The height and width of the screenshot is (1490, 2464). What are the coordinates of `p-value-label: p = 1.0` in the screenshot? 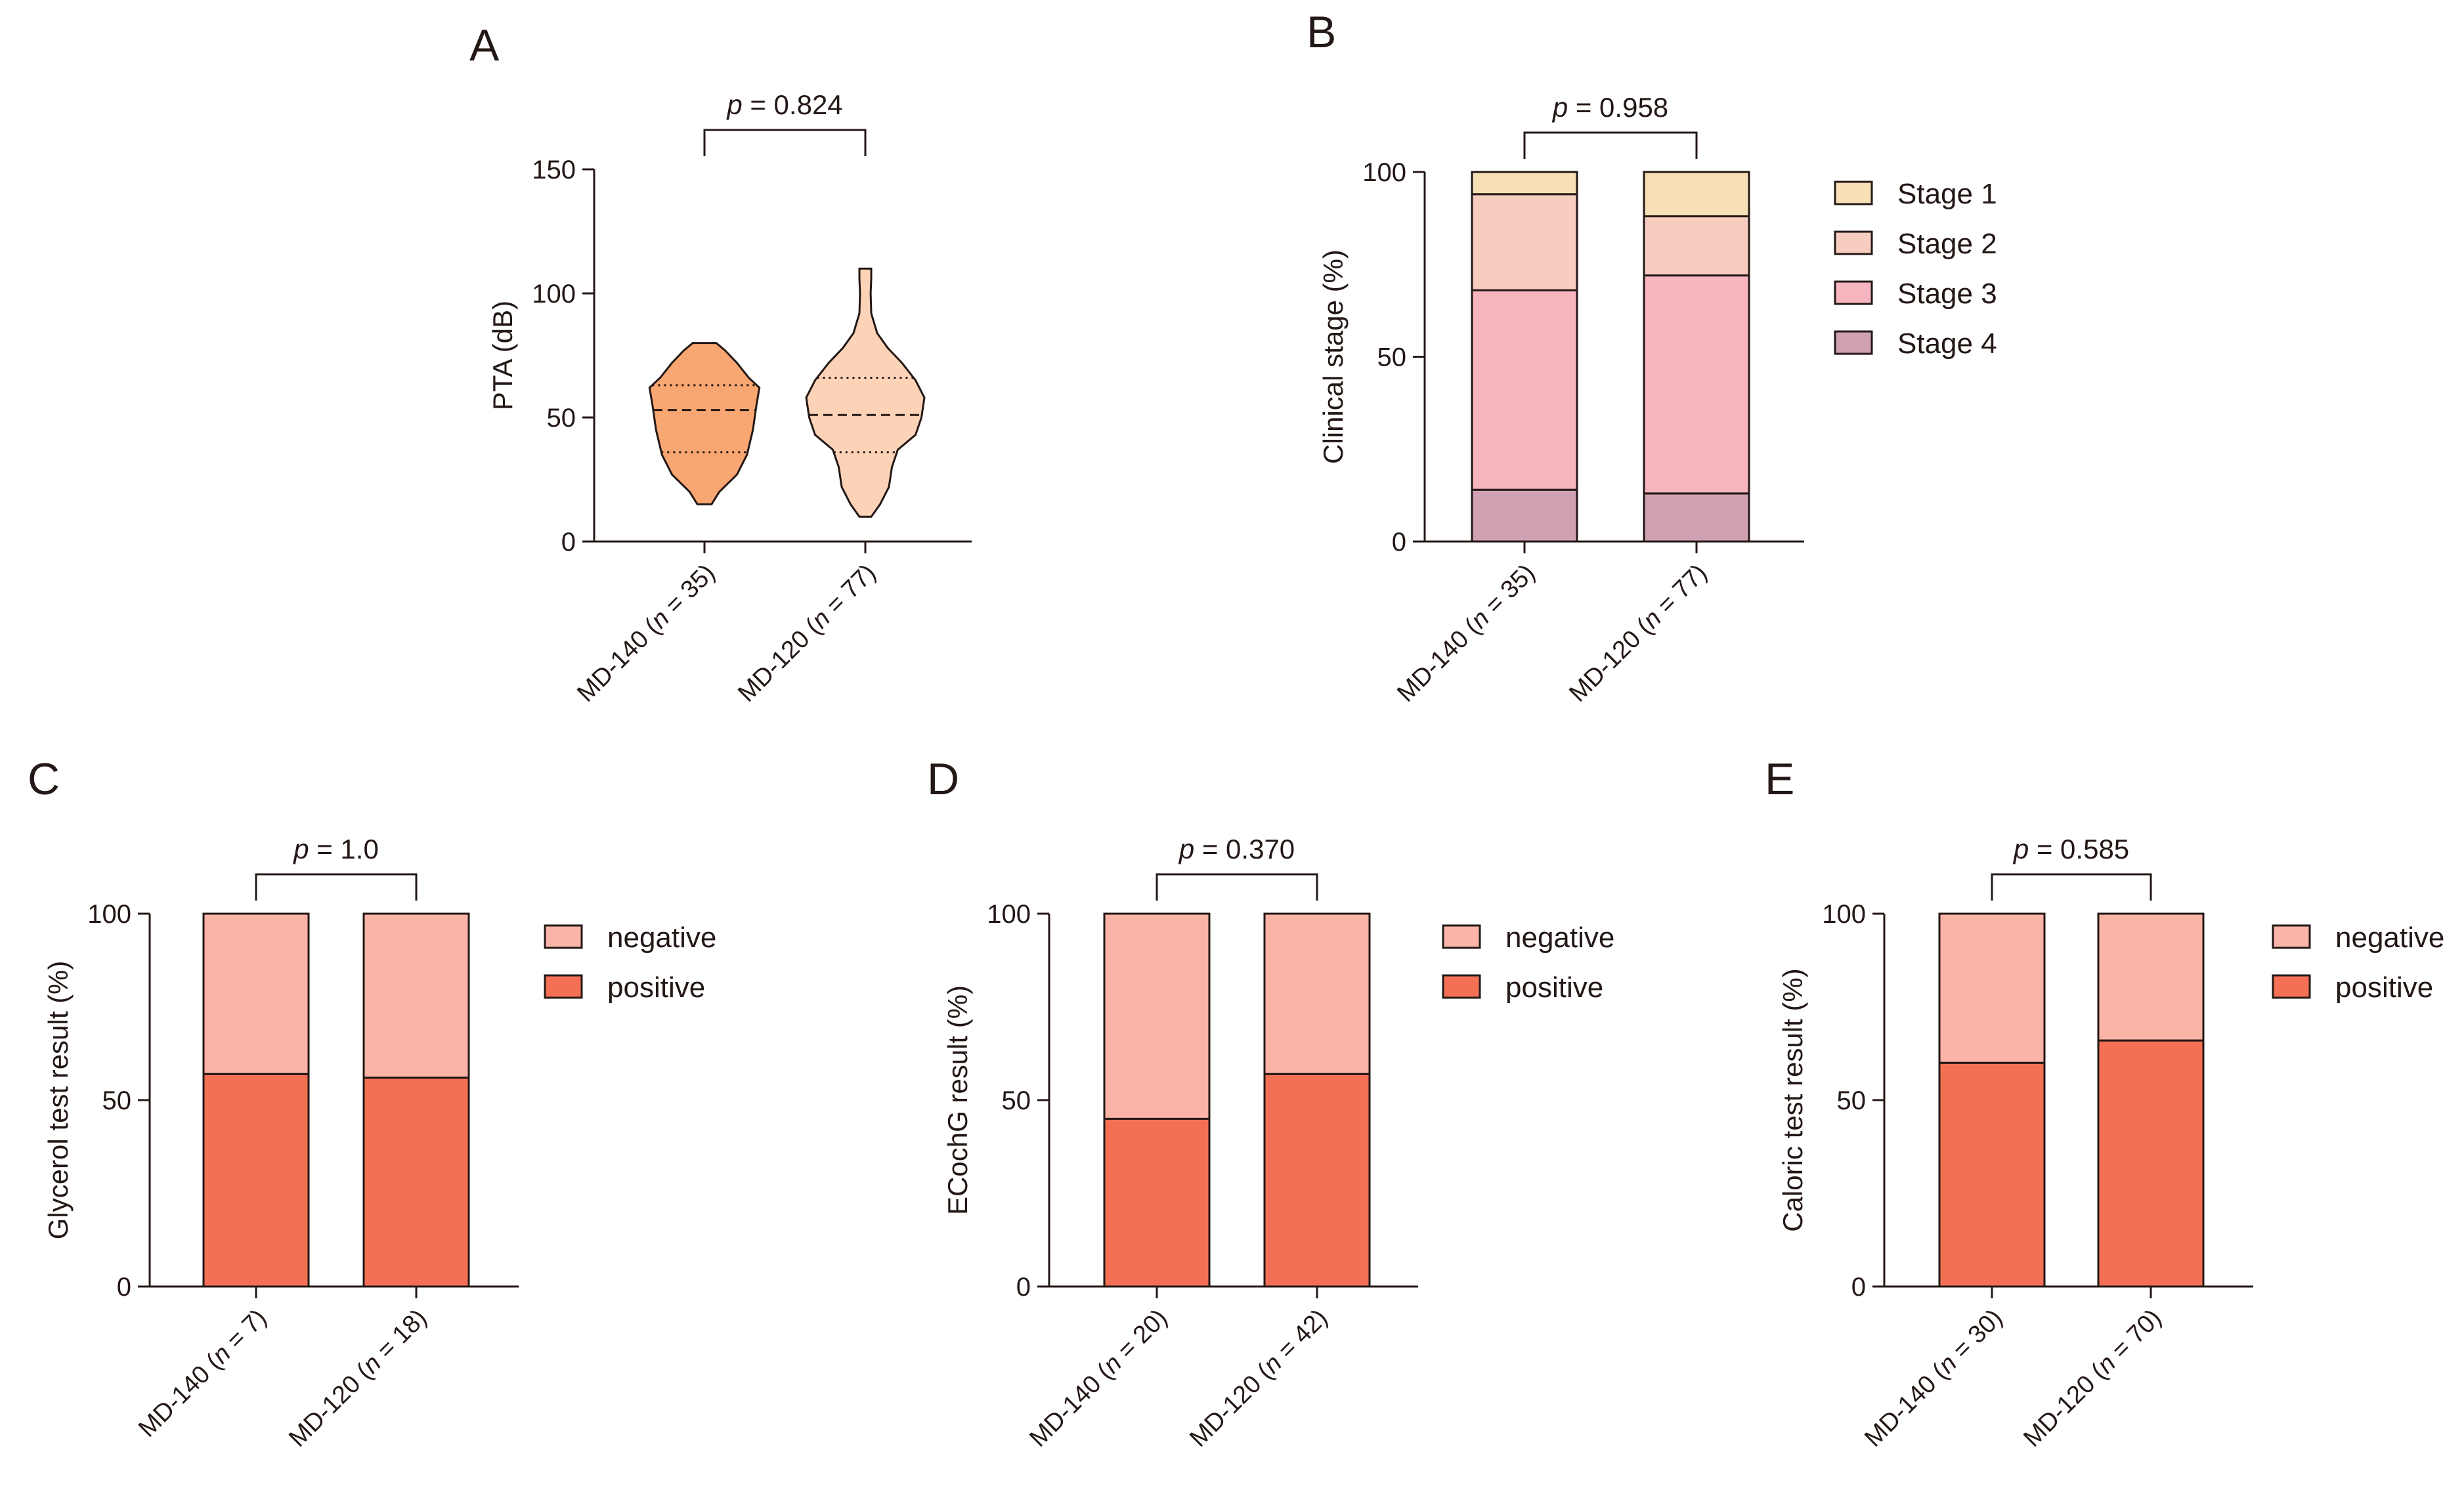 It's located at (335, 849).